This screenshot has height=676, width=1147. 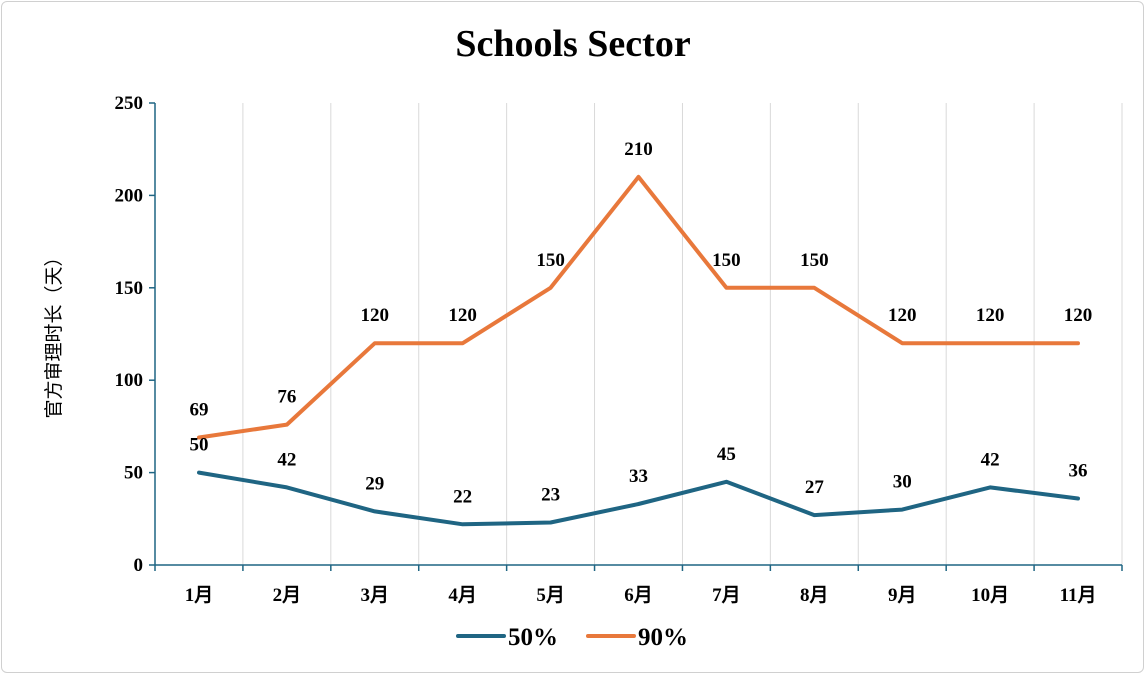 I want to click on x-tick-label: 5月, so click(x=550, y=595).